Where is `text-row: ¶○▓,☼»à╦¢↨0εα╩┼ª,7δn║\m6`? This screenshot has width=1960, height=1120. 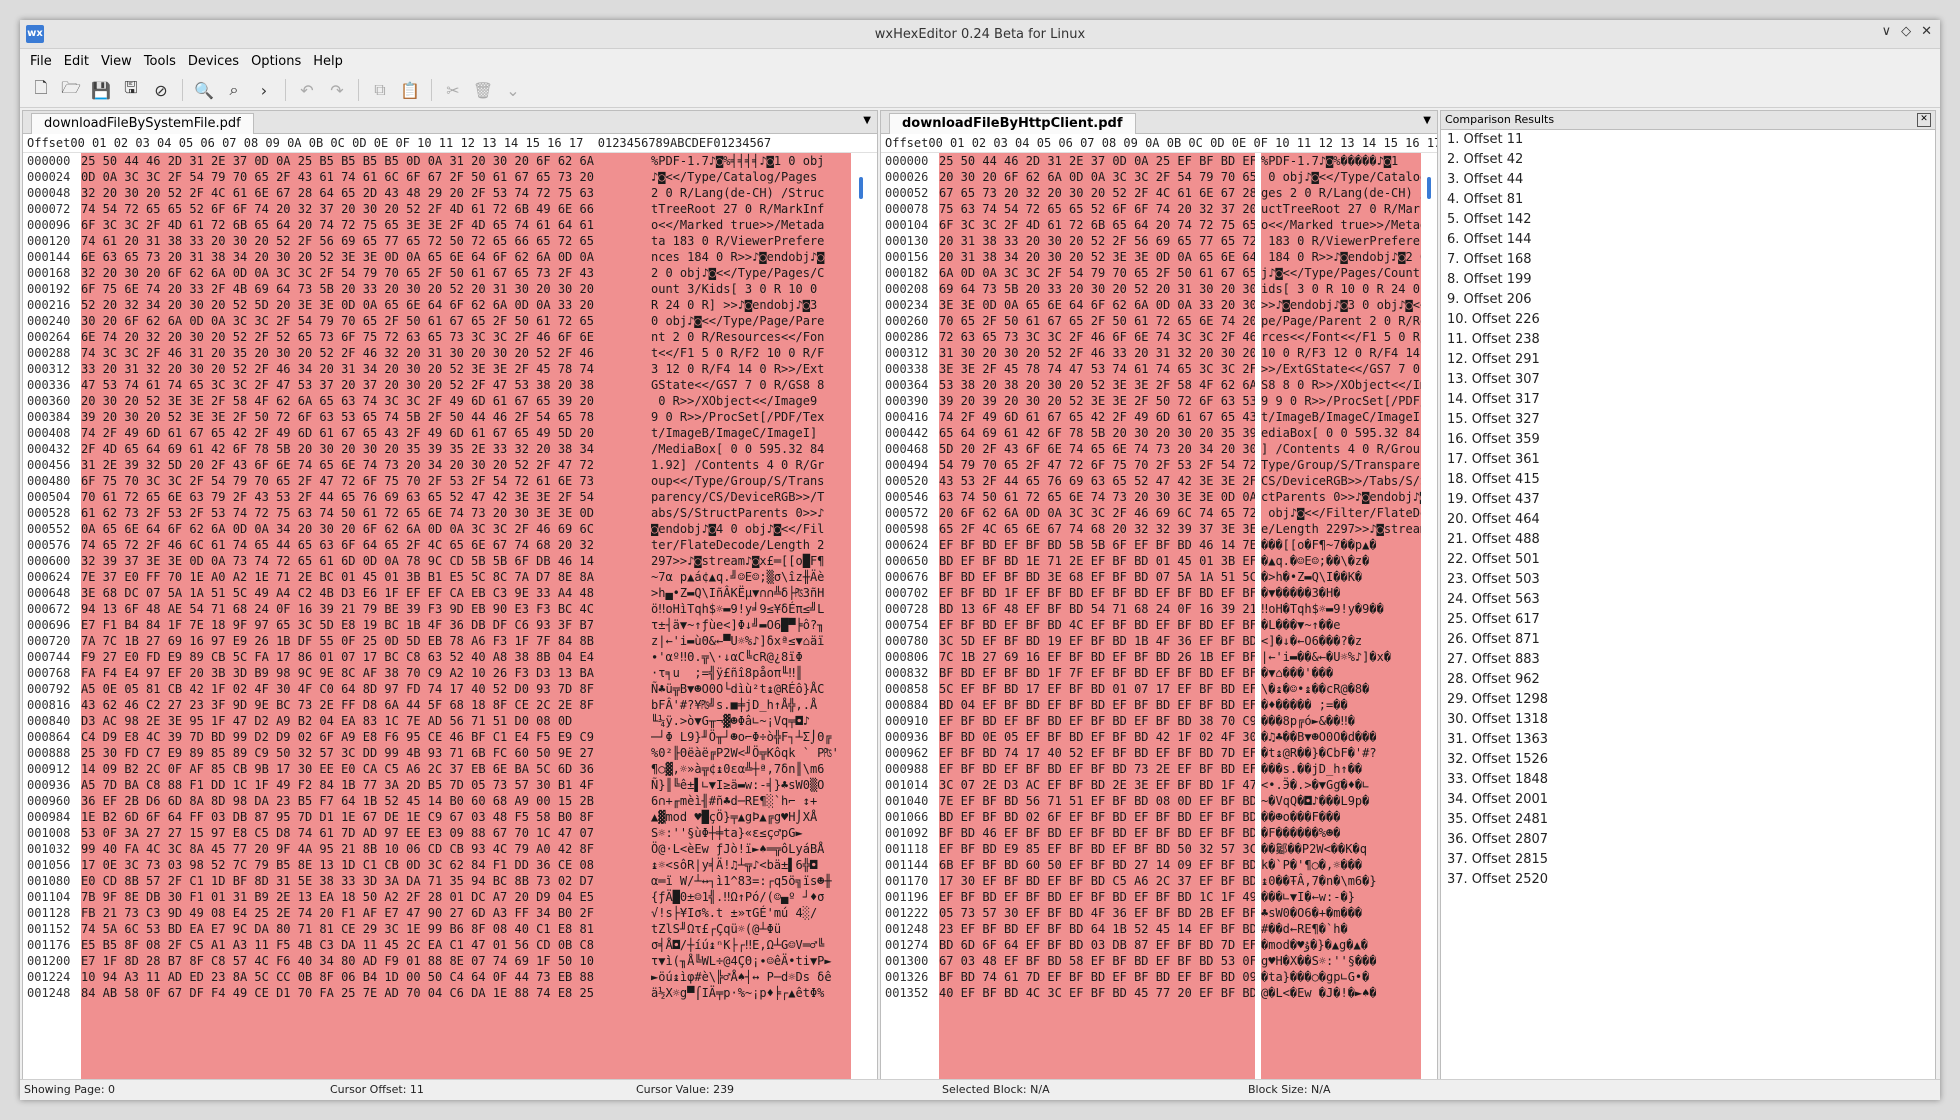 text-row: ¶○▓,☼»à╦¢↨0εα╩┼ª,7δn║\m6 is located at coordinates (738, 769).